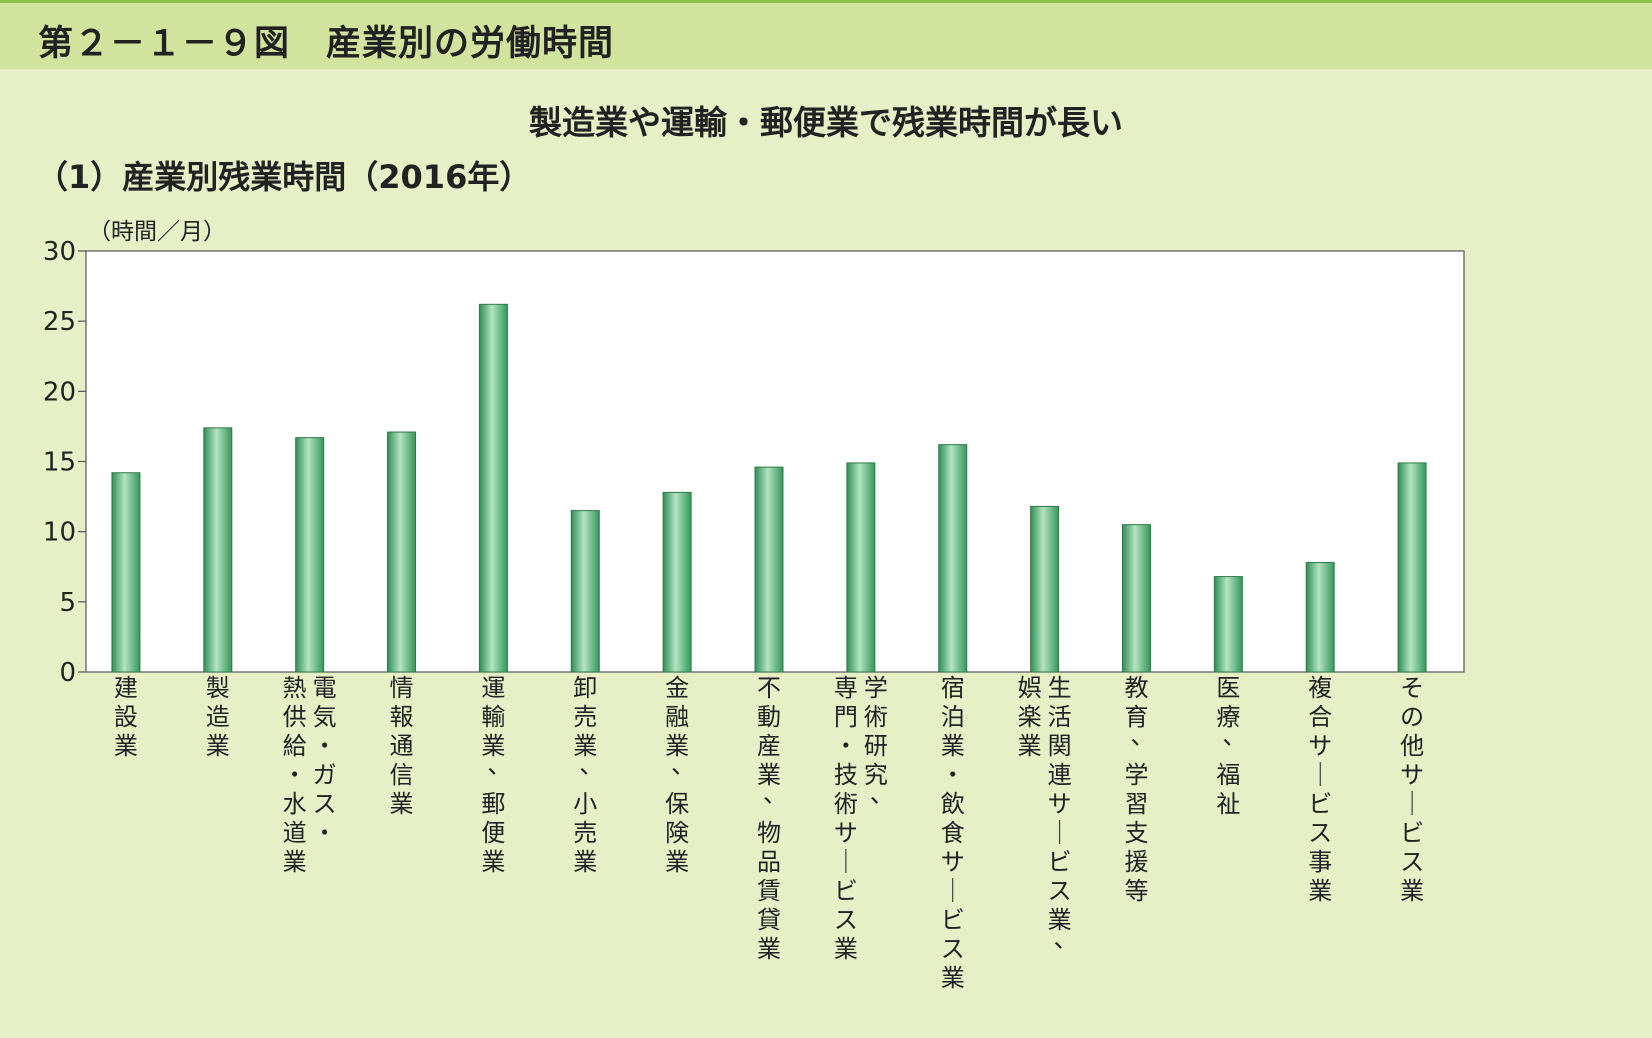 This screenshot has height=1038, width=1652. What do you see at coordinates (1320, 717) in the screenshot?
I see `x-category-char: 合` at bounding box center [1320, 717].